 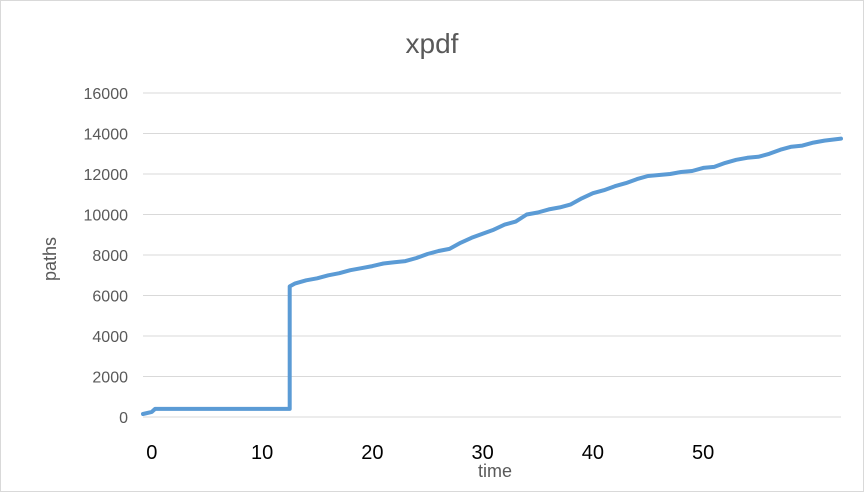 What do you see at coordinates (495, 471) in the screenshot?
I see `x-axis-label: time` at bounding box center [495, 471].